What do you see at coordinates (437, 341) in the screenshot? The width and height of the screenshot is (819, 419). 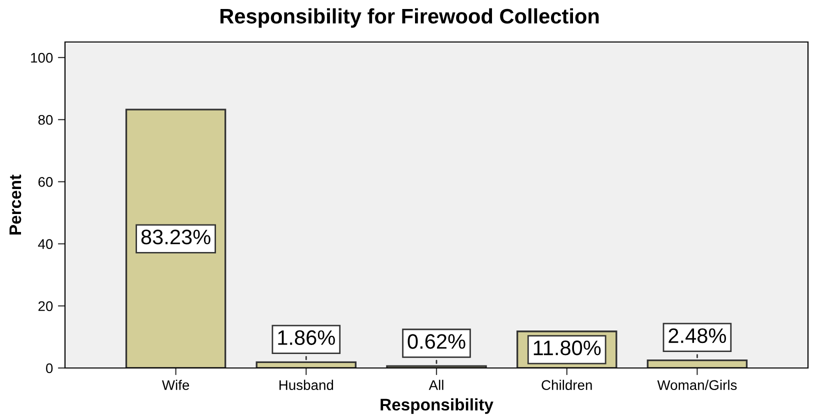 I see `data-label: 0.62%` at bounding box center [437, 341].